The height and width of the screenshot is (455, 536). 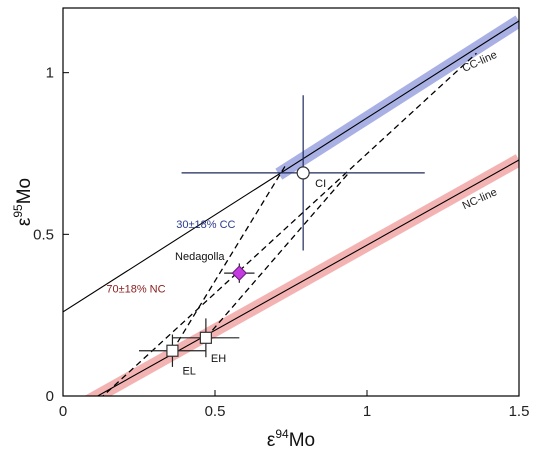 I want to click on annotation-70-18-nc: 70±18% NC, so click(x=135, y=290).